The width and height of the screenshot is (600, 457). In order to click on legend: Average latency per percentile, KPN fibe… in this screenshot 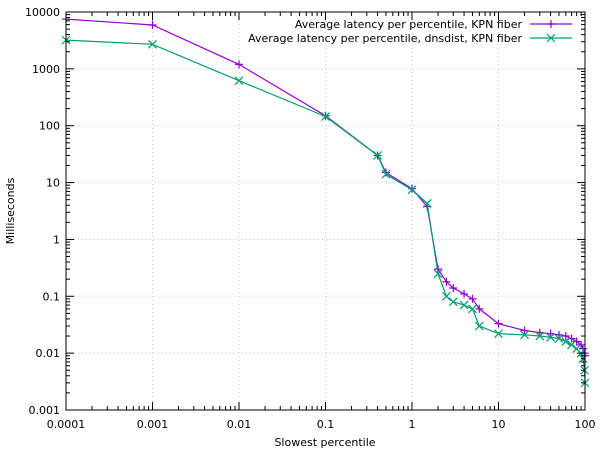, I will do `click(410, 31)`.